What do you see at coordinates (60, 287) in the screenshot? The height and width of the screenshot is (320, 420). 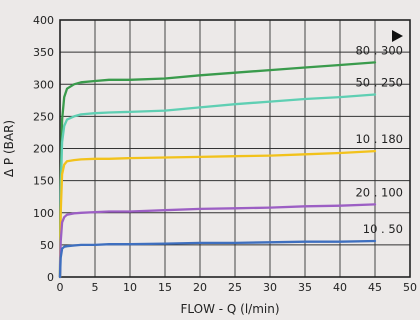 I see `x-tick-label: 0` at bounding box center [60, 287].